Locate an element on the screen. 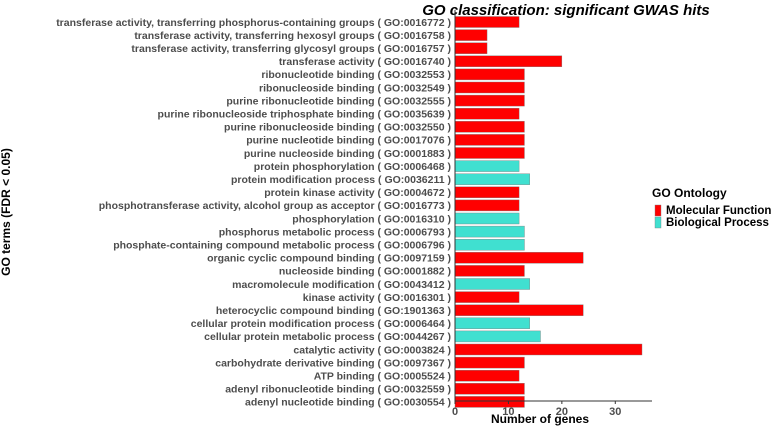 The width and height of the screenshot is (778, 427). x-tick-label: 30 is located at coordinates (615, 412).